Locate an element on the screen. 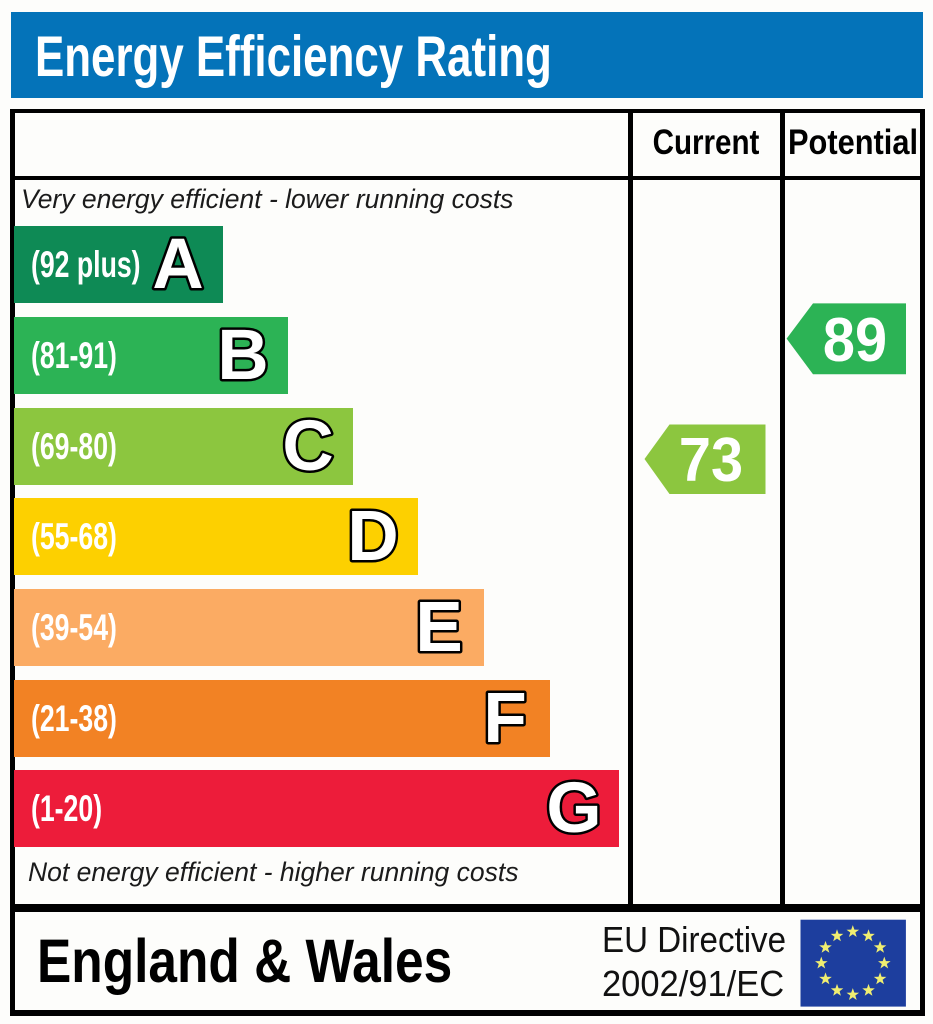 The height and width of the screenshot is (1024, 933). svg-text: B is located at coordinates (242, 355).